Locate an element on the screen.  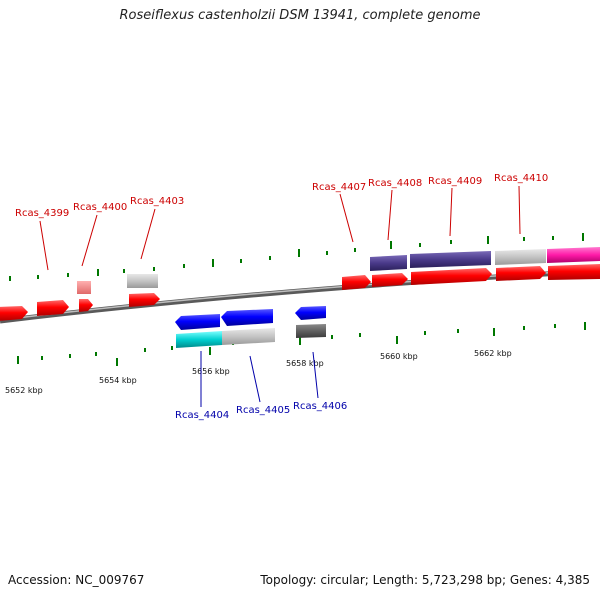
forward-genes-inner is located at coordinates (300, 292).